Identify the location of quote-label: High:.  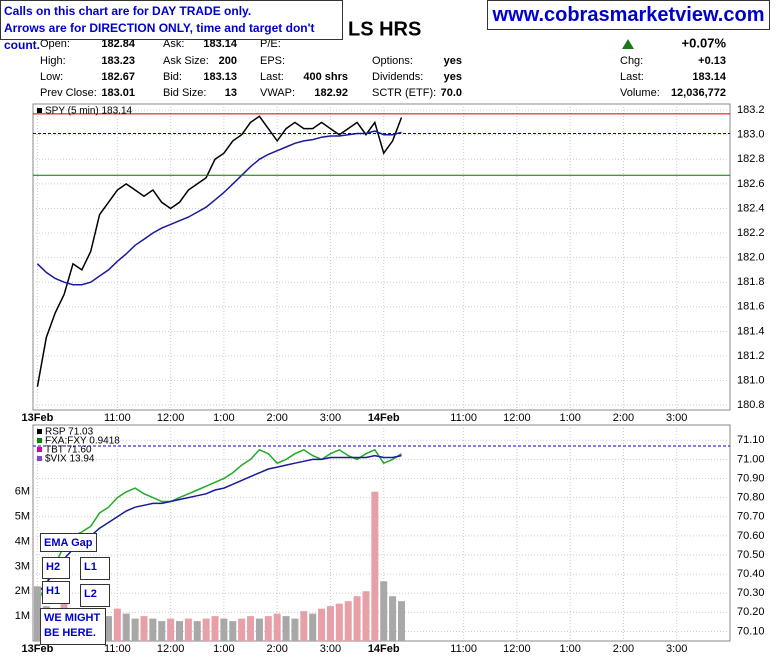
(53, 61).